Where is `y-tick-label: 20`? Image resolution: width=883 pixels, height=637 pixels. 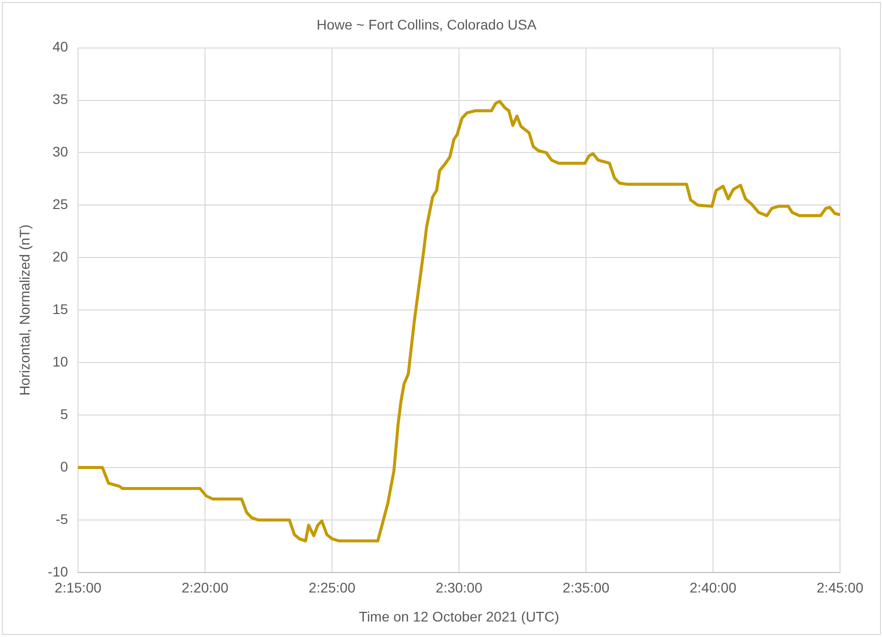 y-tick-label: 20 is located at coordinates (60, 256).